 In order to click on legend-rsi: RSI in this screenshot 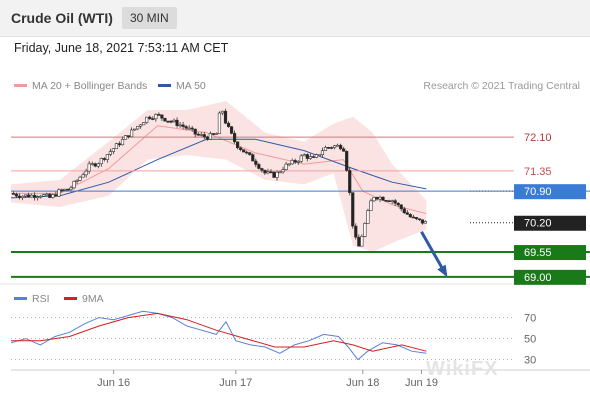, I will do `click(32, 299)`.